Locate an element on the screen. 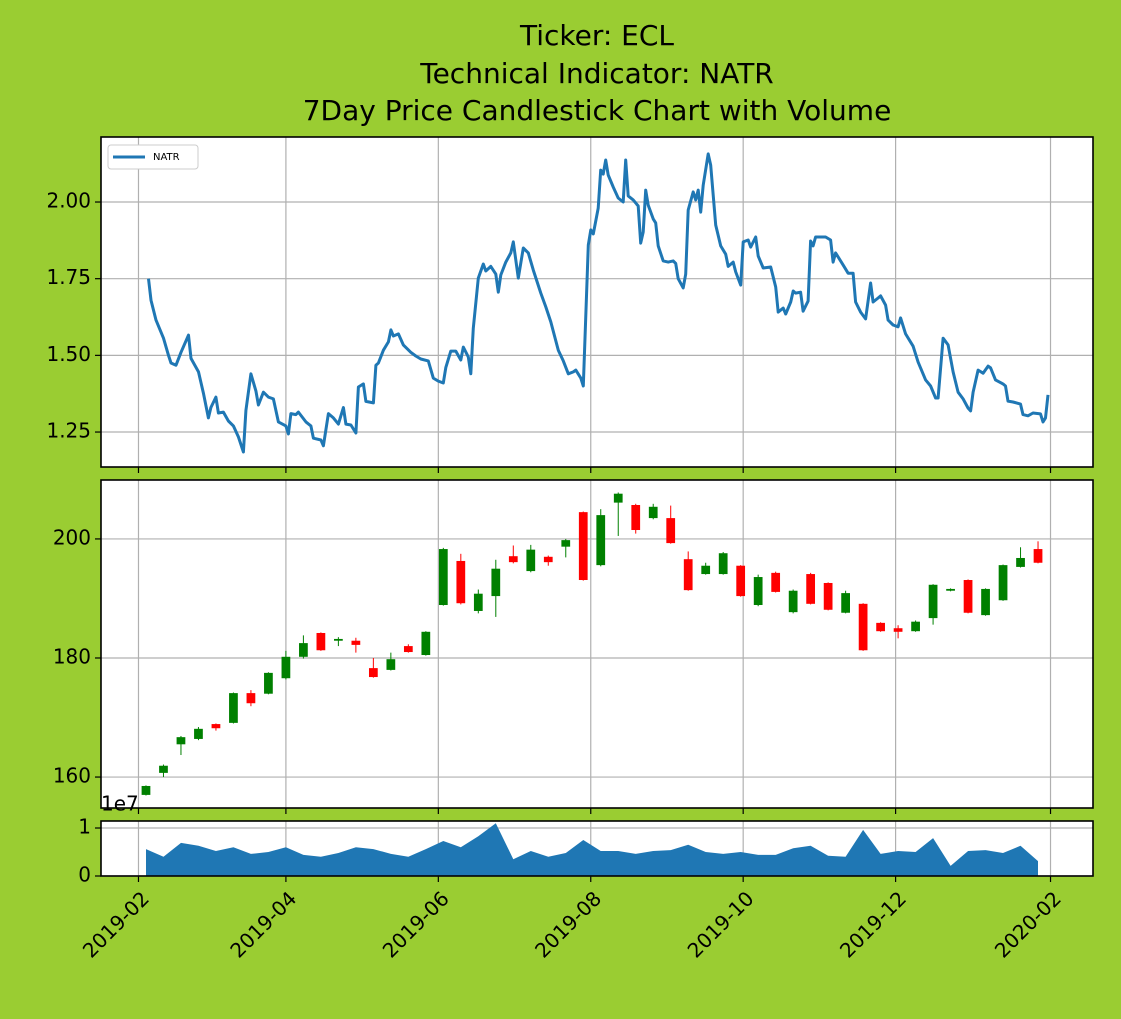 The height and width of the screenshot is (1019, 1121). y-tick-label: 1 is located at coordinates (84, 827).